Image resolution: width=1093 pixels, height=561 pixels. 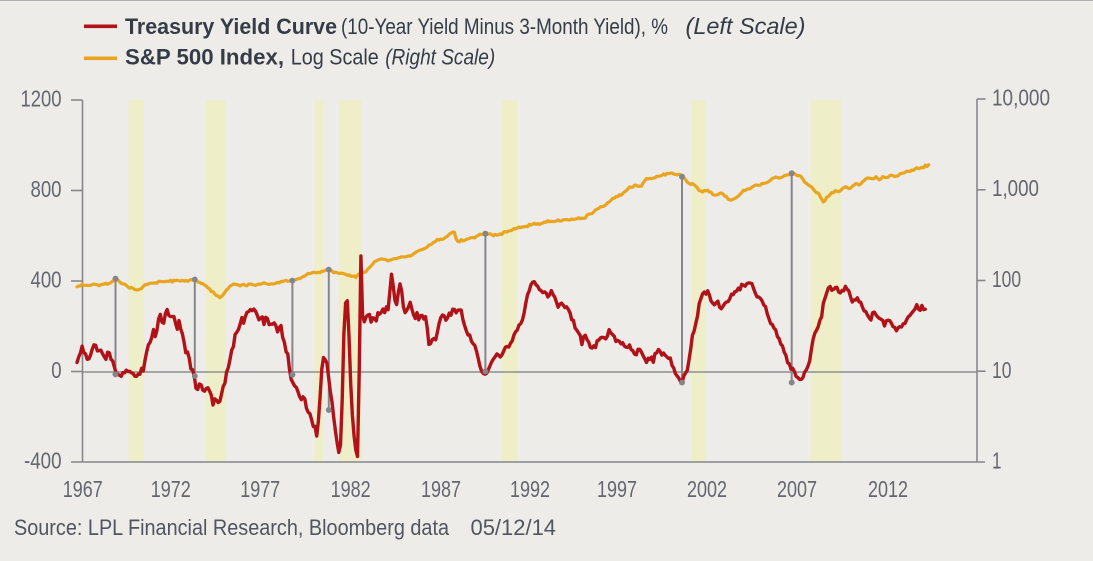 I want to click on svg-text: 1,000, so click(x=1015, y=188).